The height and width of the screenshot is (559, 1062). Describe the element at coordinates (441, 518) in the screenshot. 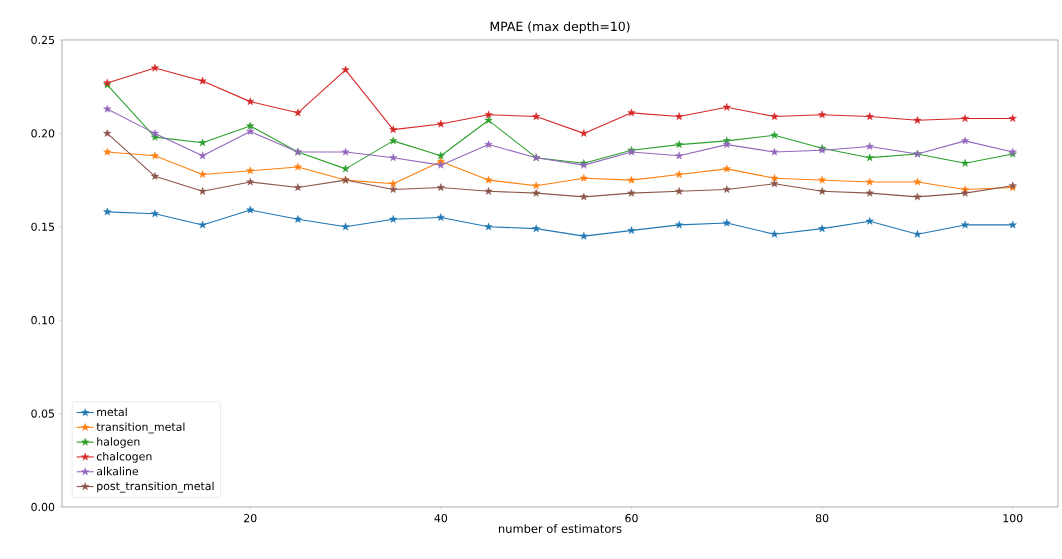

I see `x-tick-label: 40` at that location.